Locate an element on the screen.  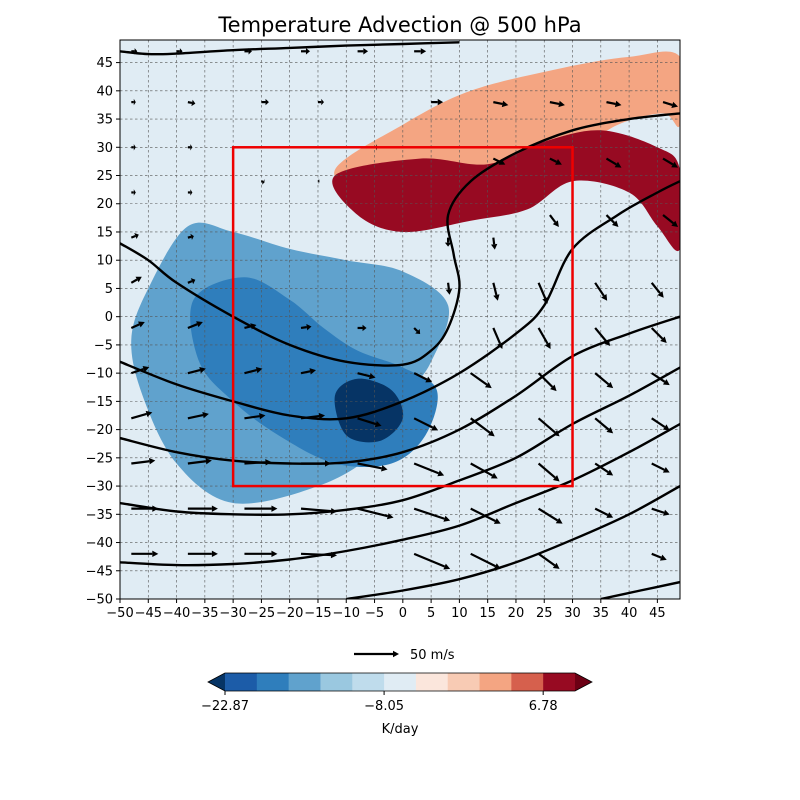
y-tick-label: 40 is located at coordinates (104, 91).